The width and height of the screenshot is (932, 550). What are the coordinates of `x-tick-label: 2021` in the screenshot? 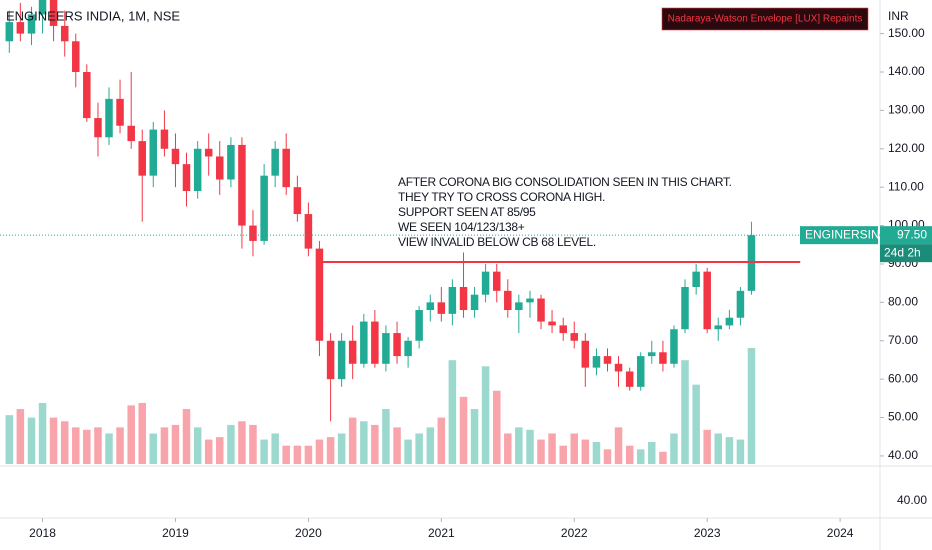 It's located at (441, 533).